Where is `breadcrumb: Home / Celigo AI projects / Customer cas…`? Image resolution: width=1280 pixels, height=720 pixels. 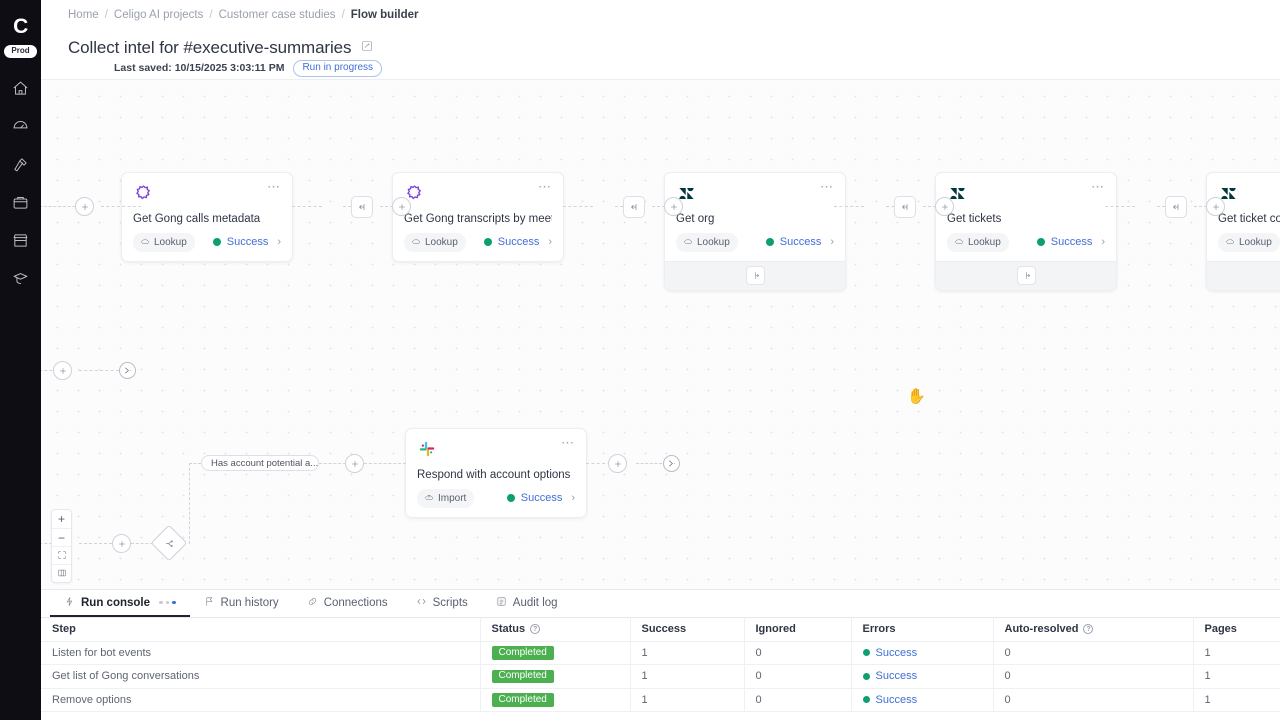 breadcrumb: Home / Celigo AI projects / Customer cas… is located at coordinates (243, 14).